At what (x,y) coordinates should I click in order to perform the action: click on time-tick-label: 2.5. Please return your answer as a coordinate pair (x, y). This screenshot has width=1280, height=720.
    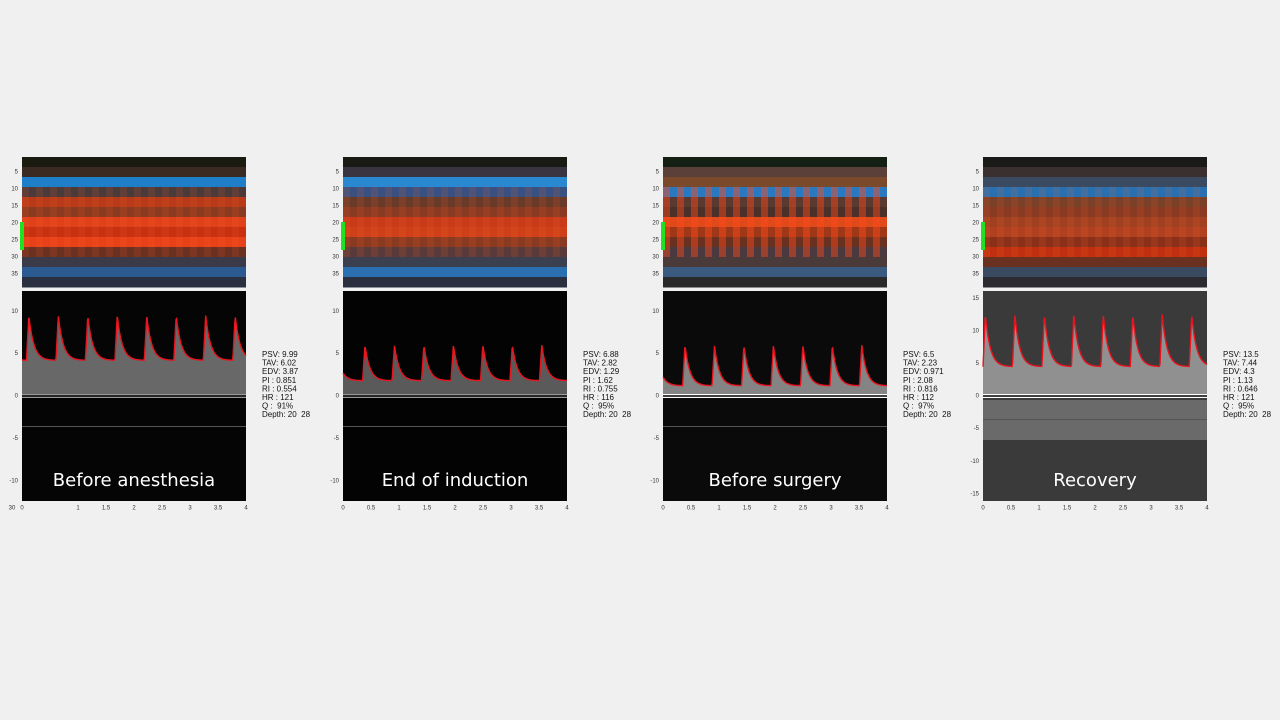
    Looking at the image, I should click on (803, 509).